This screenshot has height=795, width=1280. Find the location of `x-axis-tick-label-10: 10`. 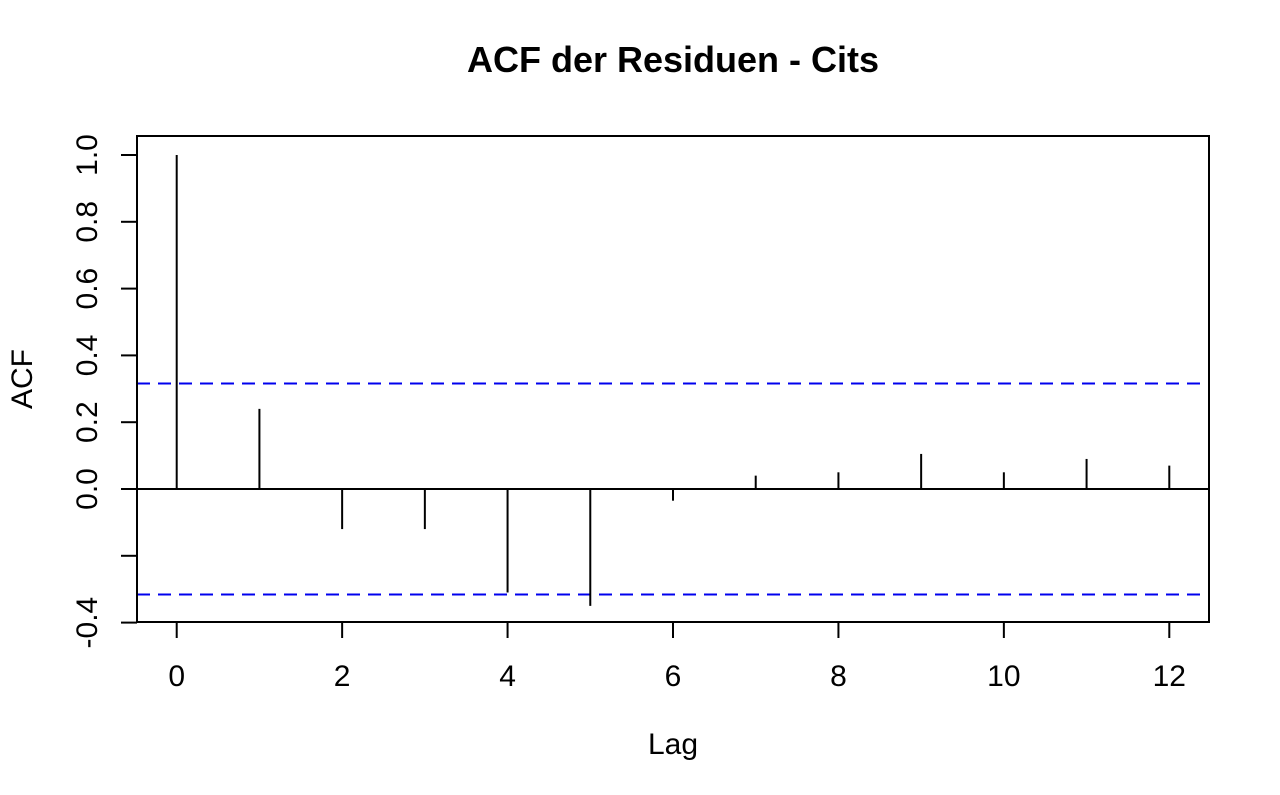

x-axis-tick-label-10: 10 is located at coordinates (1003, 676).